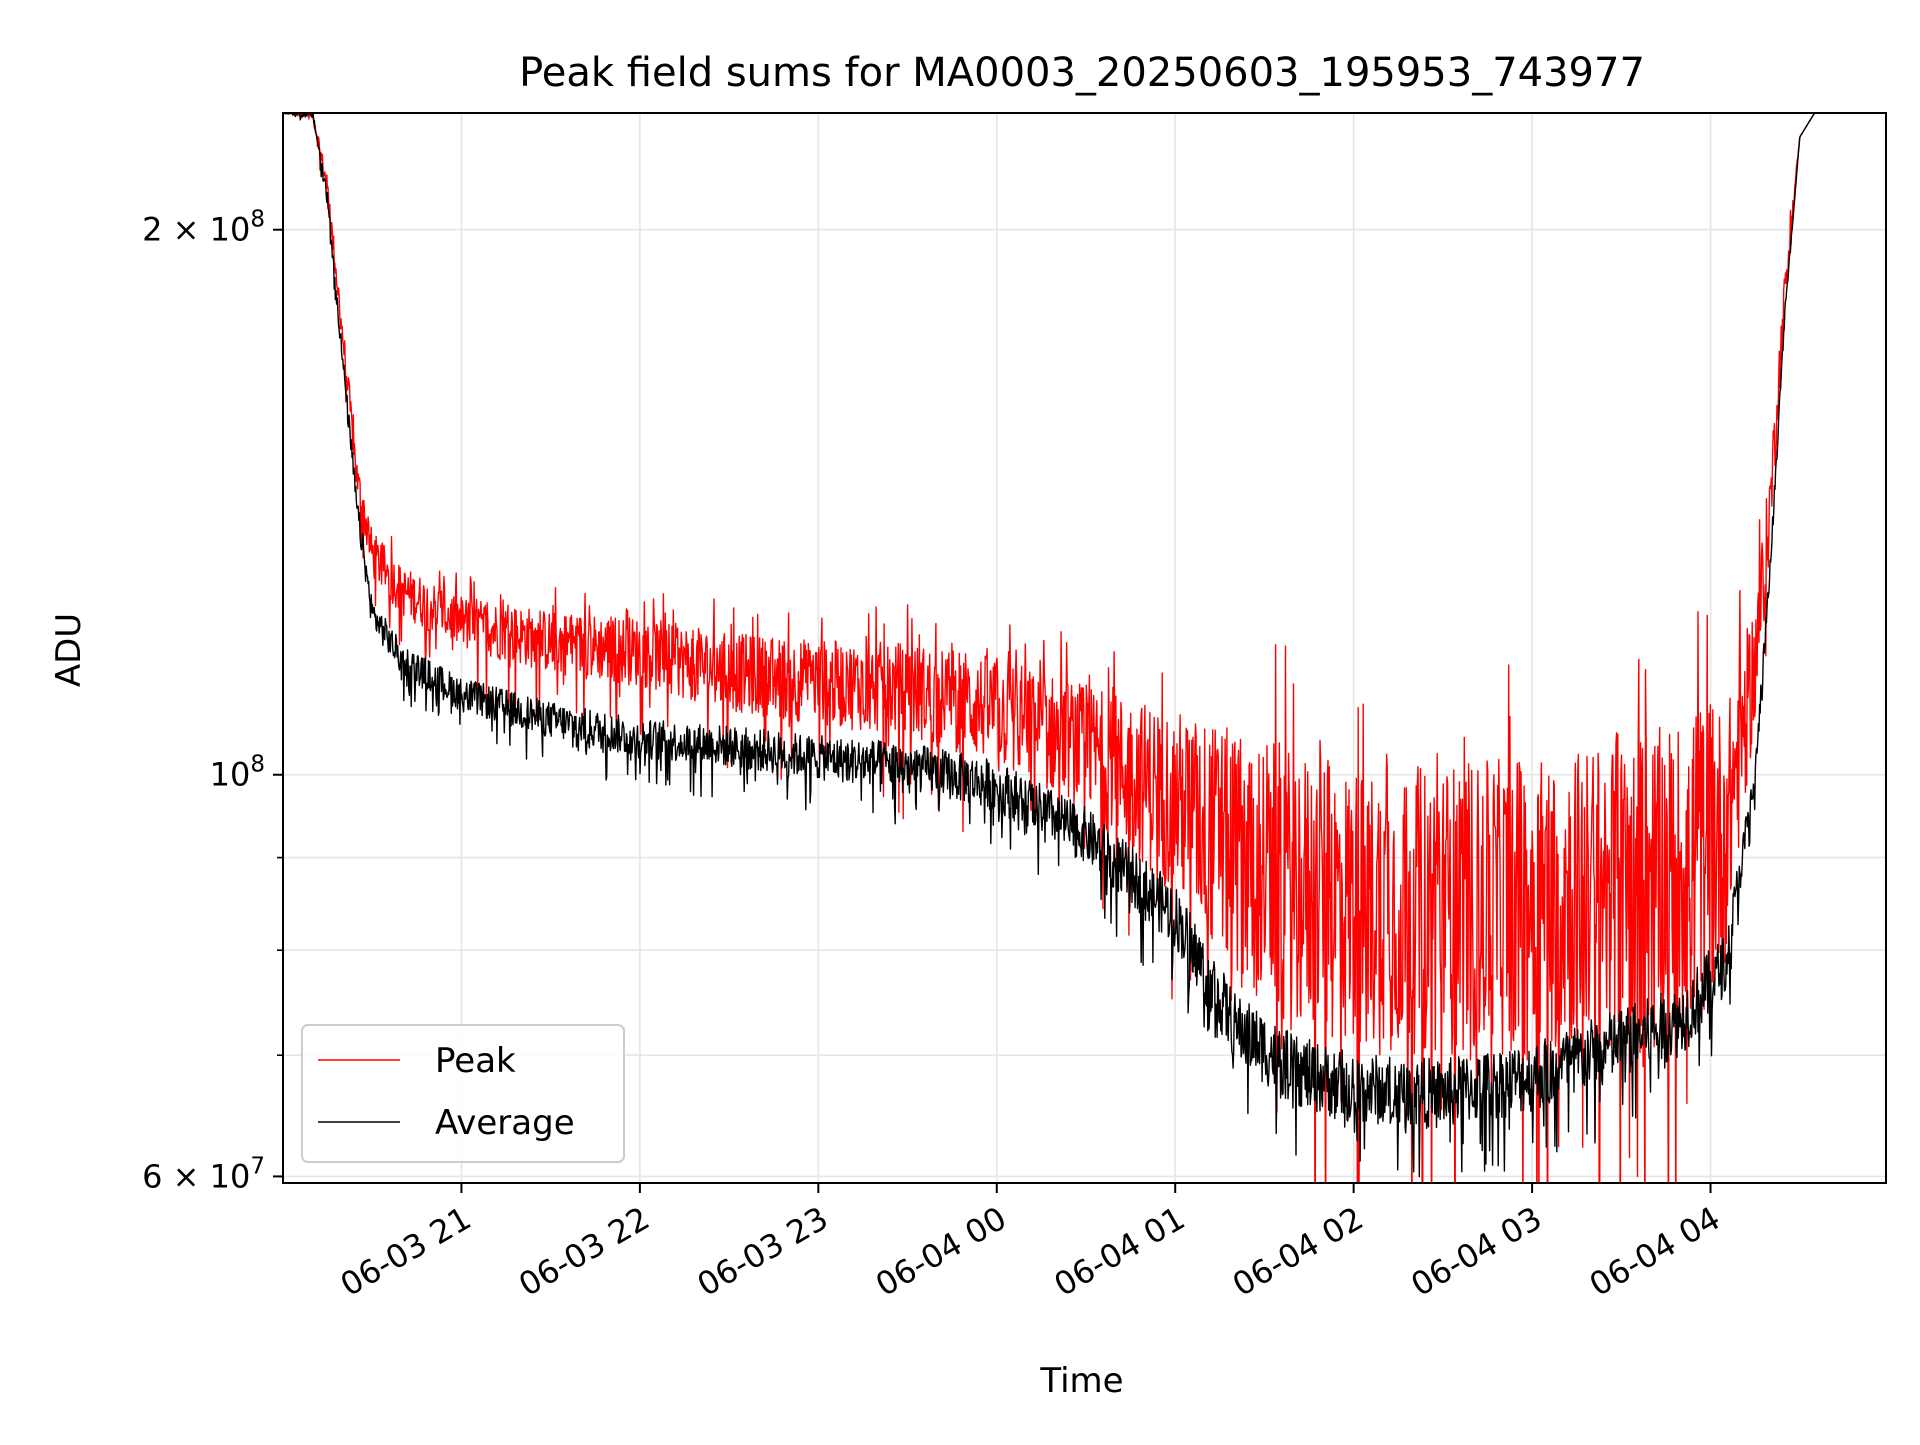 The height and width of the screenshot is (1445, 1920). What do you see at coordinates (475, 1061) in the screenshot?
I see `legend-label-peak: Peak` at bounding box center [475, 1061].